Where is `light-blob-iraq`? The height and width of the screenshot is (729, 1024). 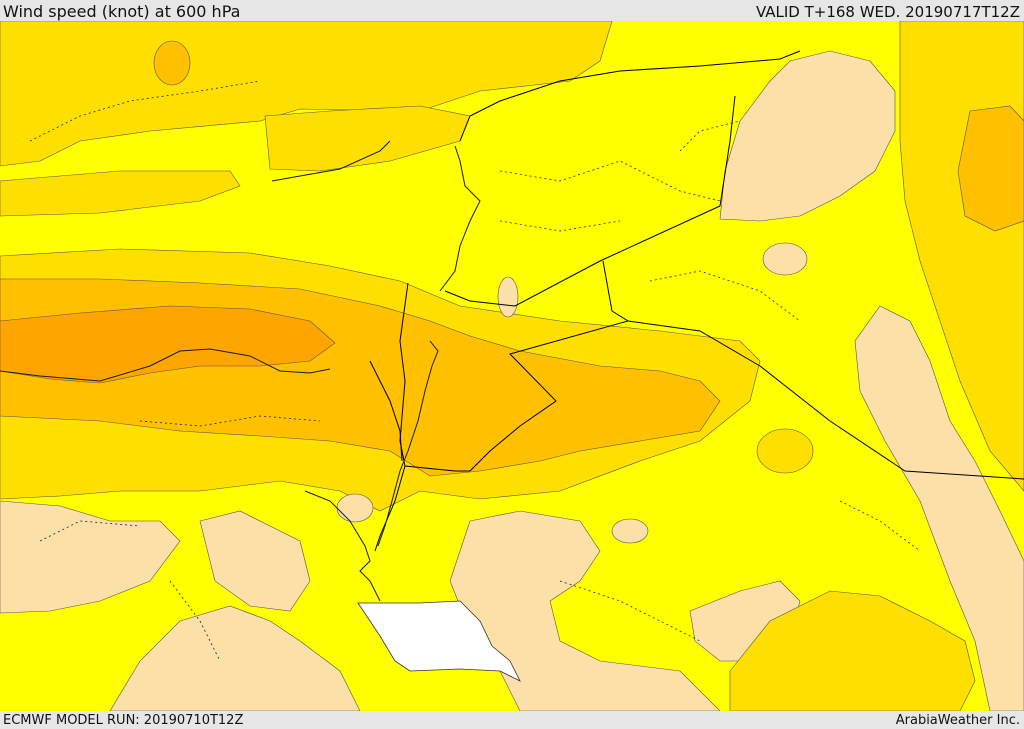
light-blob-iraq is located at coordinates (785, 259).